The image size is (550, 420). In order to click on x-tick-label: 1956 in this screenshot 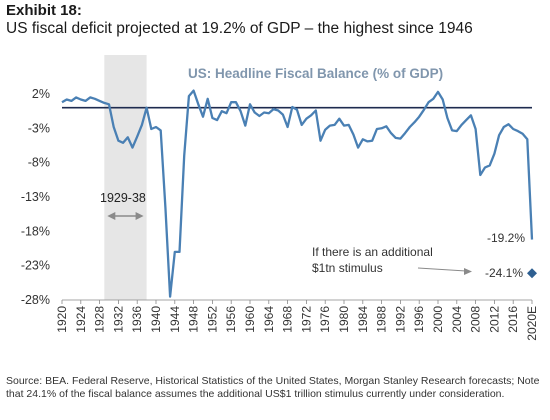, I will do `click(231, 319)`.